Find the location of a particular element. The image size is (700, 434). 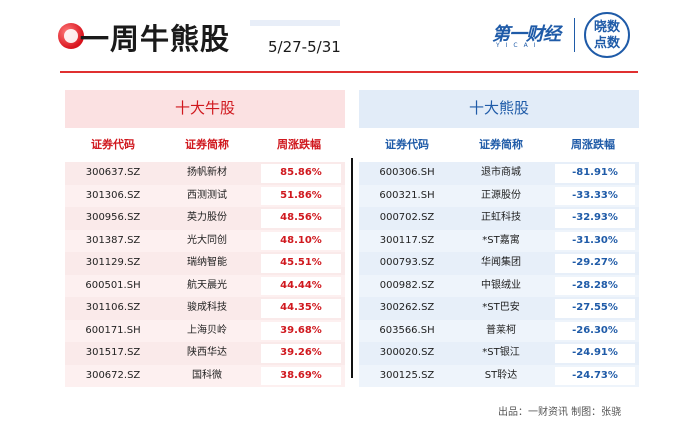

stock-name: 退市商城 is located at coordinates (501, 172).